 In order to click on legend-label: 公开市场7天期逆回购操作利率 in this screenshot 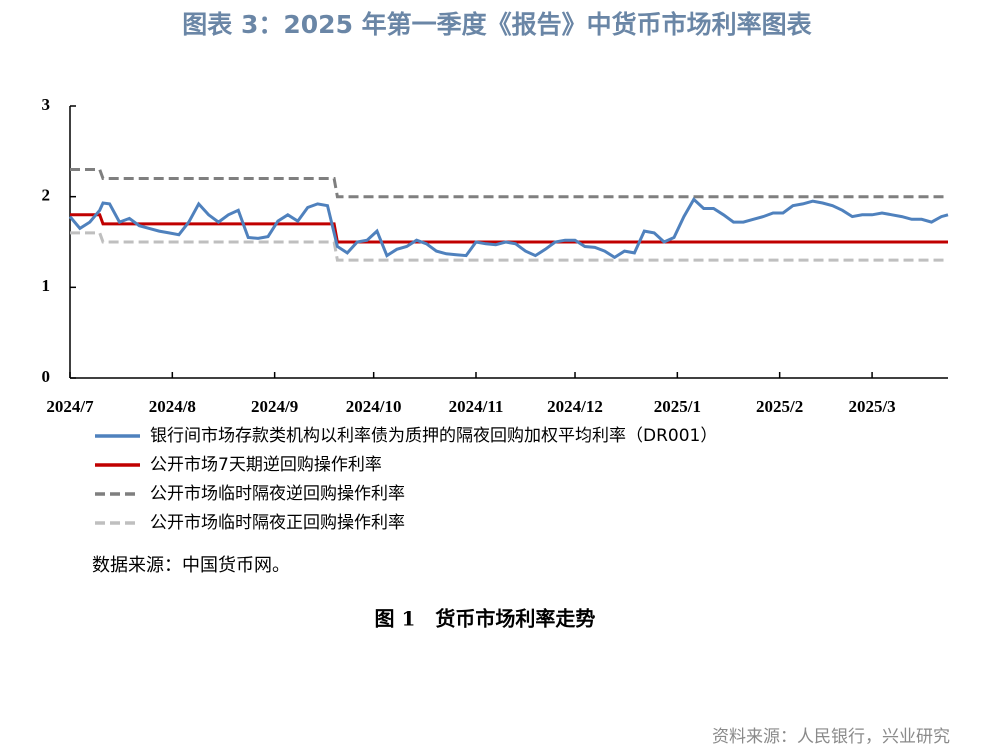, I will do `click(266, 465)`.